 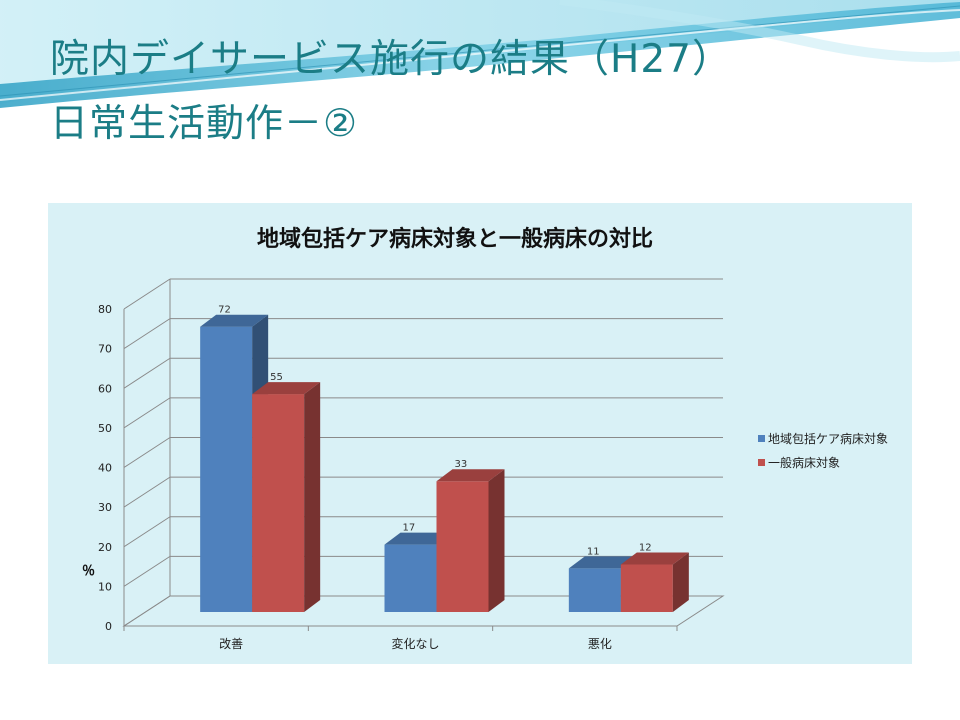 What do you see at coordinates (415, 643) in the screenshot?
I see `x-category-label: 変化なし` at bounding box center [415, 643].